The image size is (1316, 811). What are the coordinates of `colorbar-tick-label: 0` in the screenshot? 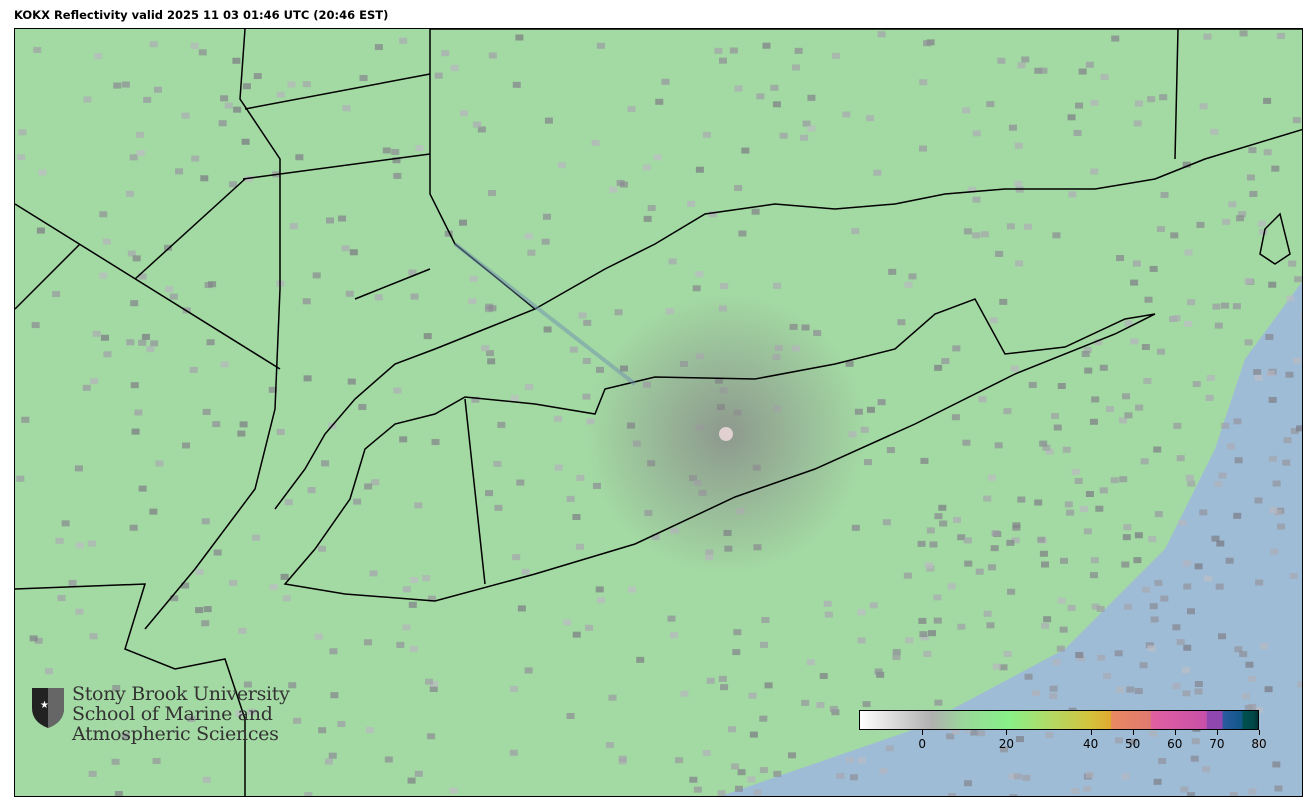 It's located at (922, 744).